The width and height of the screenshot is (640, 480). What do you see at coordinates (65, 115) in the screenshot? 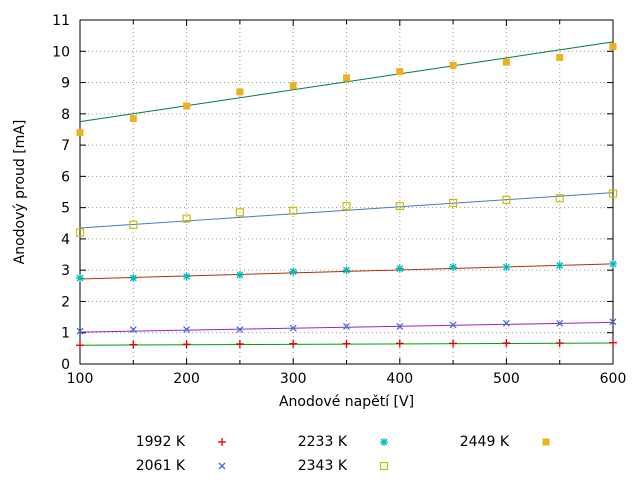
I see `svg-text: 8` at bounding box center [65, 115].